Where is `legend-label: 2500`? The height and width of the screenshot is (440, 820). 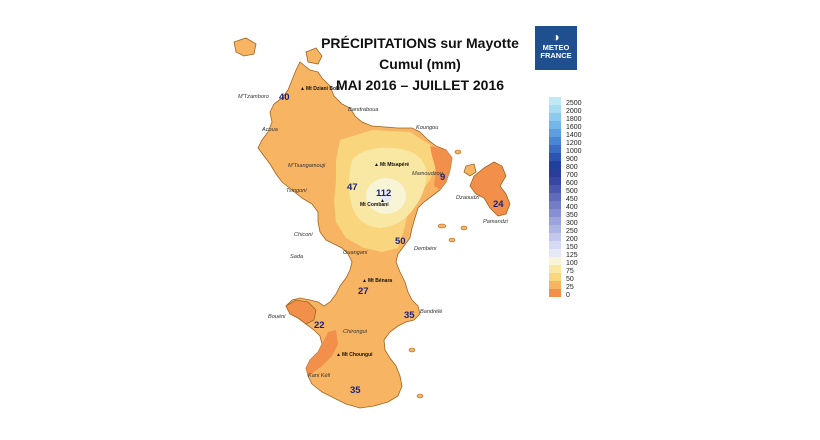 legend-label: 2500 is located at coordinates (574, 103).